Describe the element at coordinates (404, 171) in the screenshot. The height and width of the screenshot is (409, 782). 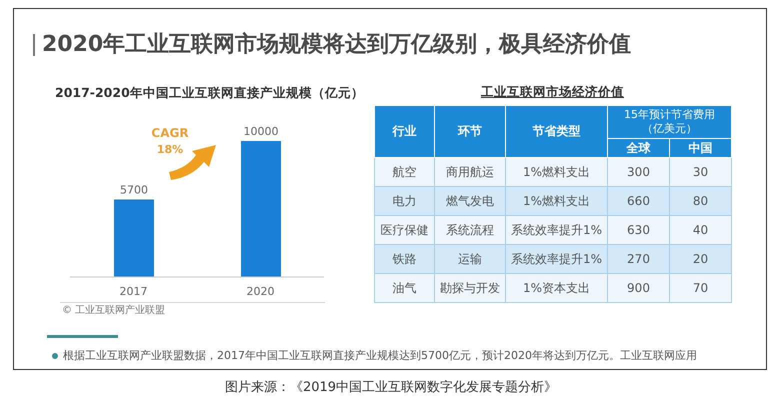
I see `y-tick-label: 航空` at that location.